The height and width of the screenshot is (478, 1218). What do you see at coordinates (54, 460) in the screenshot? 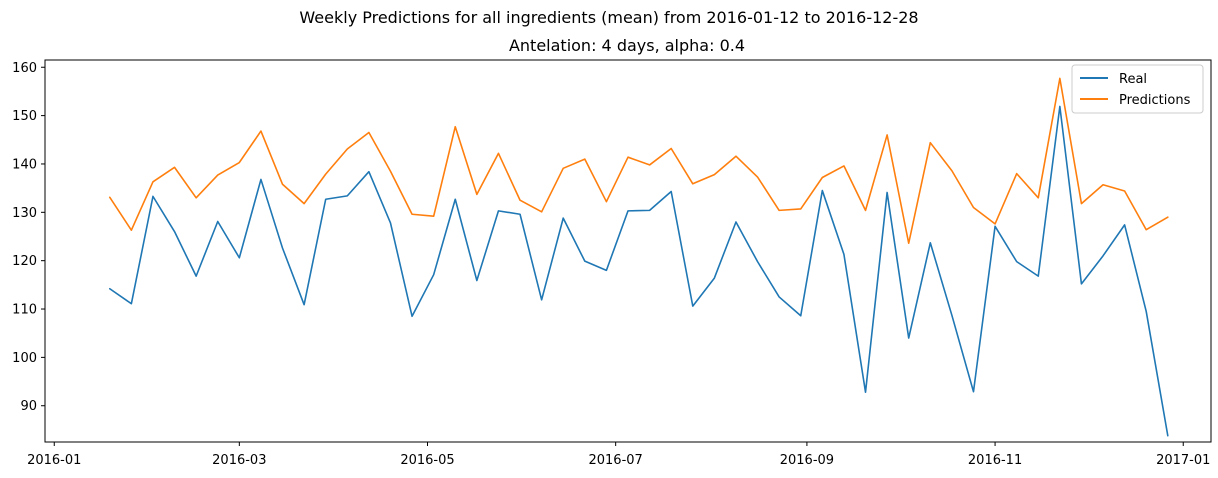
I see `x-tick-label: 2016-01` at bounding box center [54, 460].